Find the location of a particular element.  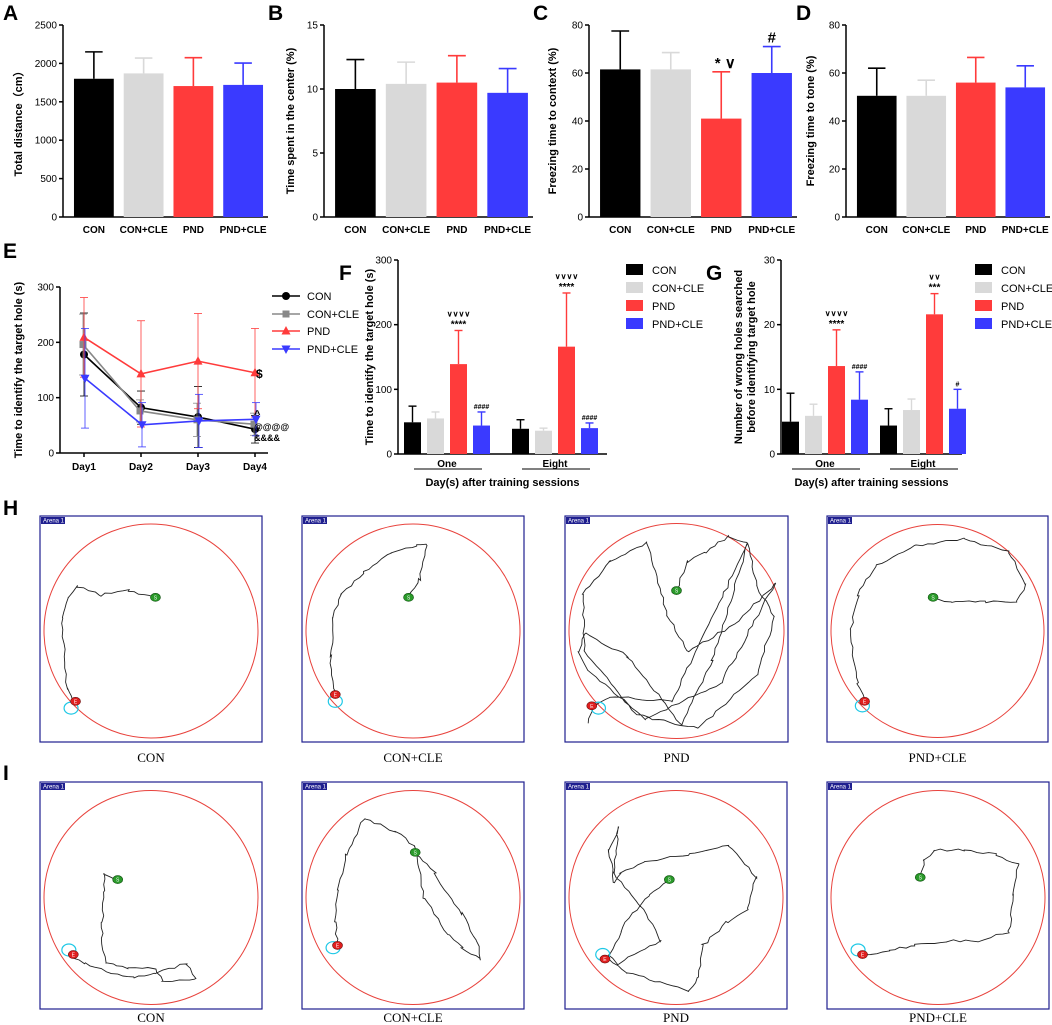

bar-eight-pnd-plus-cle is located at coordinates (957, 431).